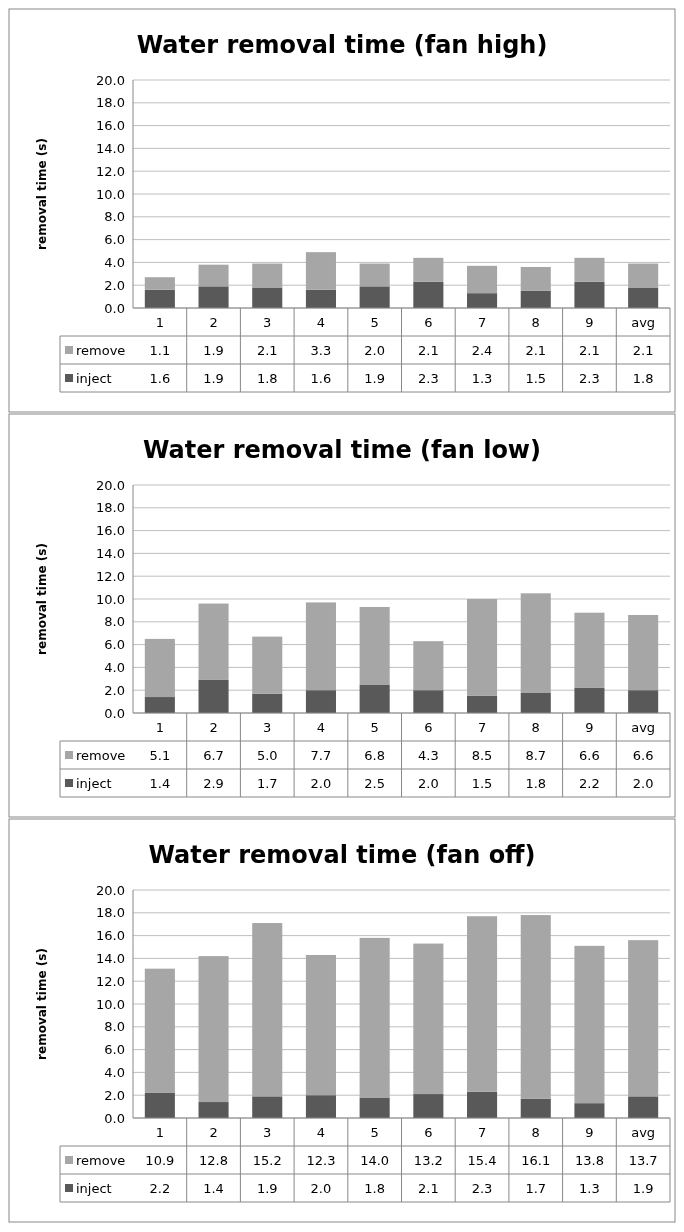  I want to click on data-label: 1.6, so click(160, 378).